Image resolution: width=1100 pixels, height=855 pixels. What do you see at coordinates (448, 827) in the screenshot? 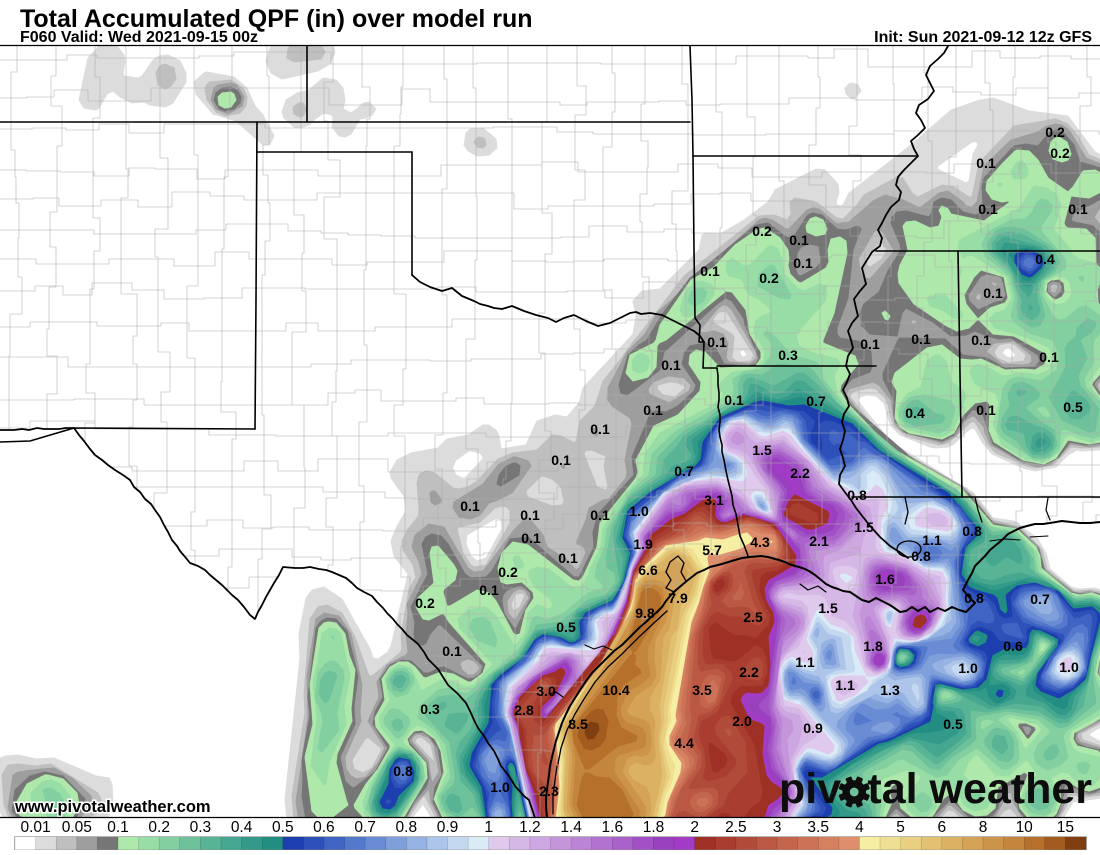
I see `svg-text: 0.9` at bounding box center [448, 827].